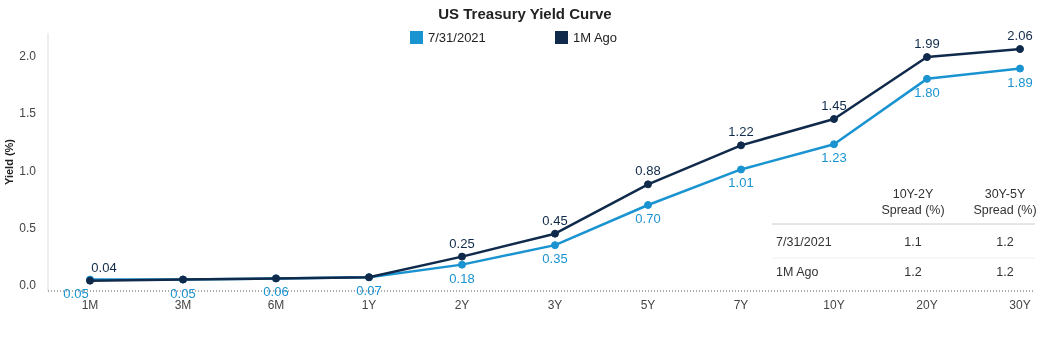 The height and width of the screenshot is (349, 1050). I want to click on data-label: 0.70, so click(648, 218).